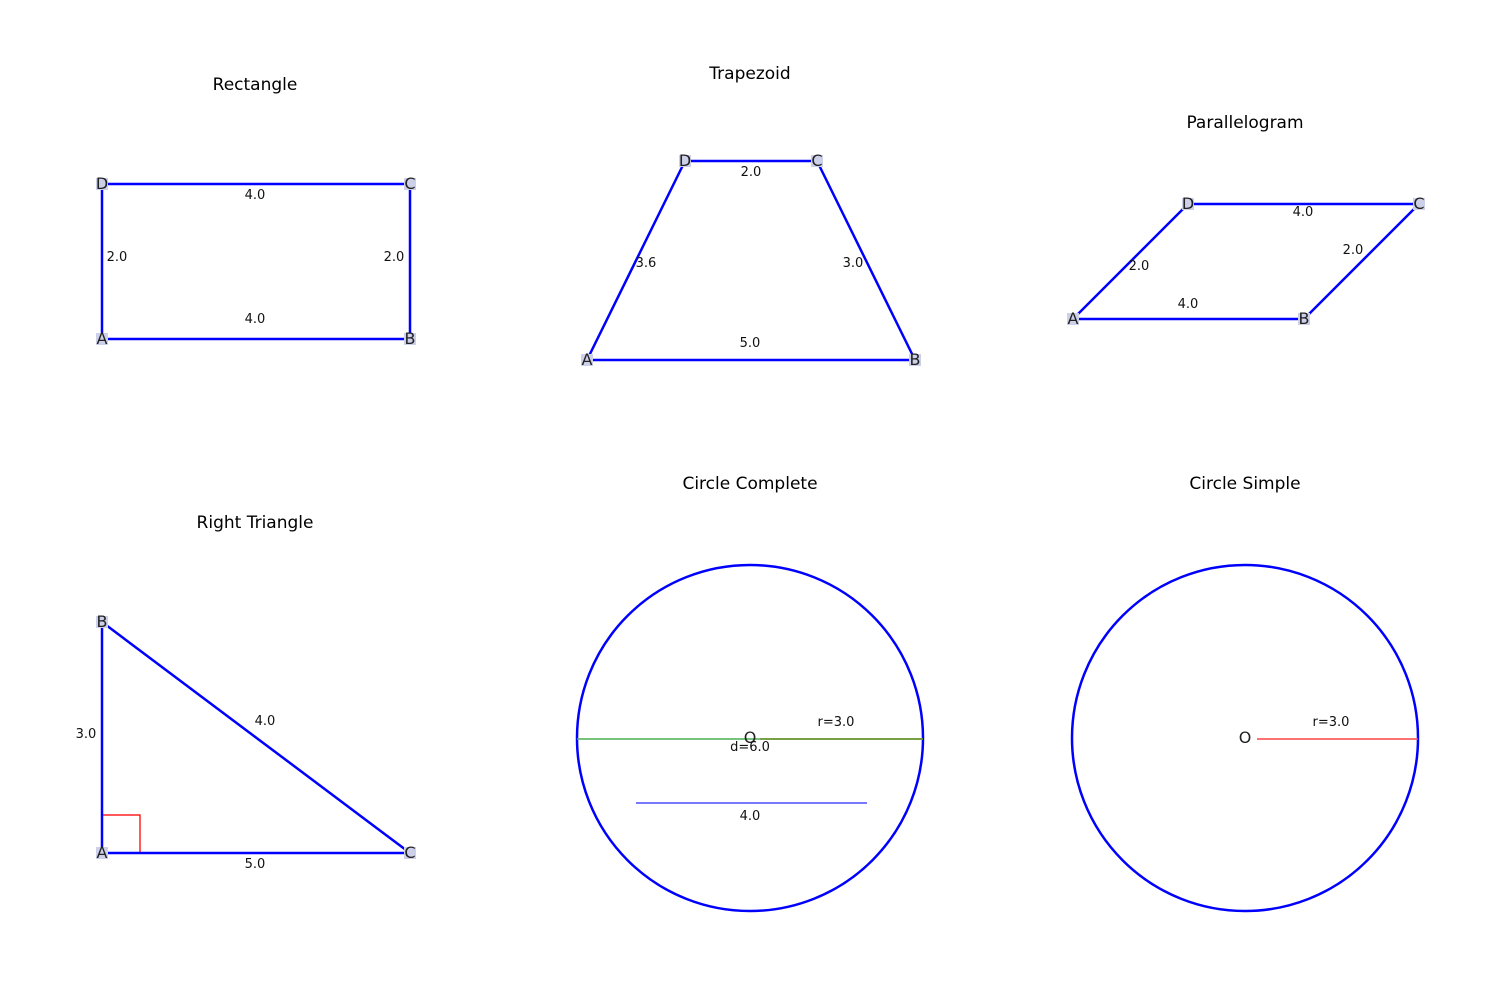  Describe the element at coordinates (102, 338) in the screenshot. I see `rectangle-vertex-a: A` at that location.